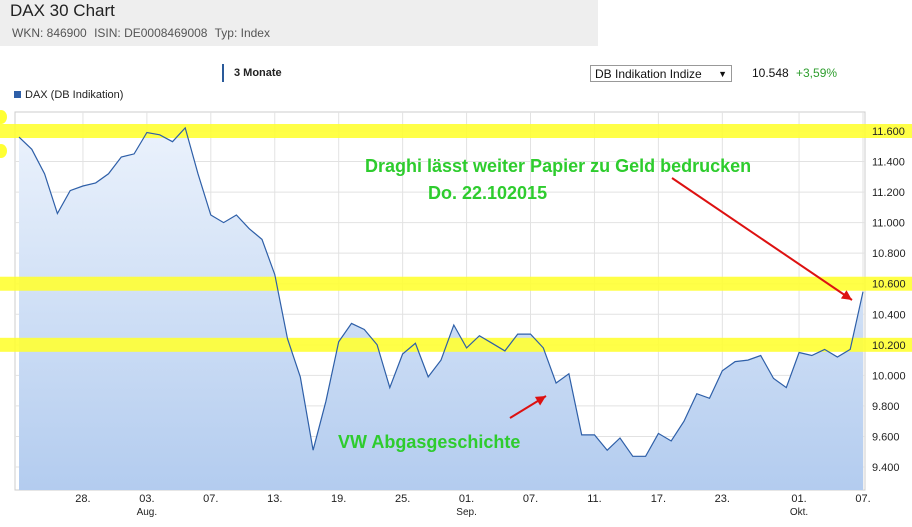 This screenshot has height=527, width=912. Describe the element at coordinates (888, 163) in the screenshot. I see `y-tick-label: 11.400` at that location.